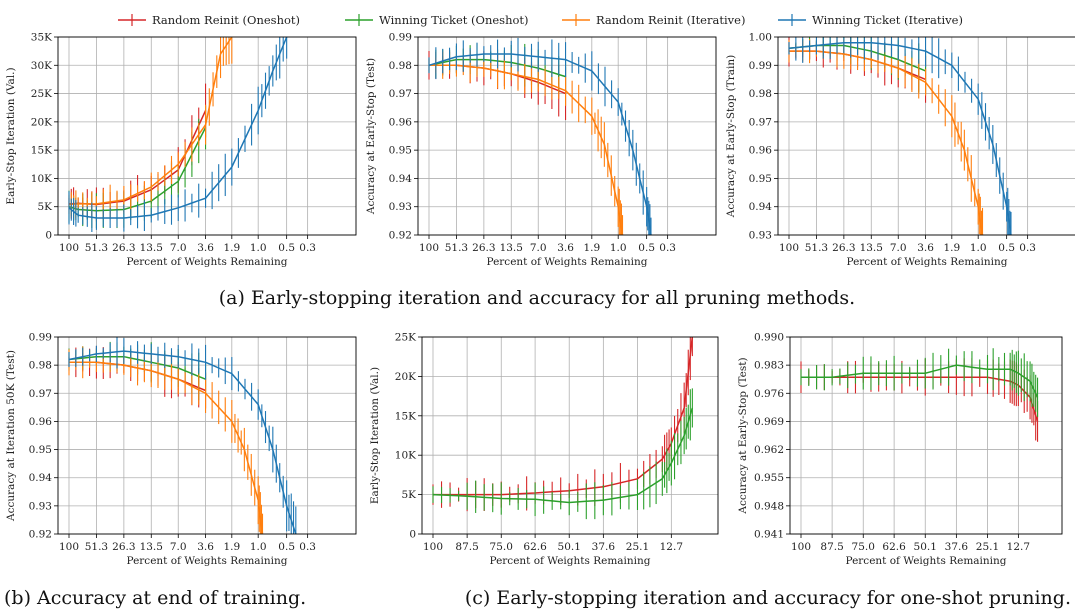 The width and height of the screenshot is (1075, 612). What do you see at coordinates (44, 207) in the screenshot?
I see `y-tick-label: 5K` at bounding box center [44, 207].